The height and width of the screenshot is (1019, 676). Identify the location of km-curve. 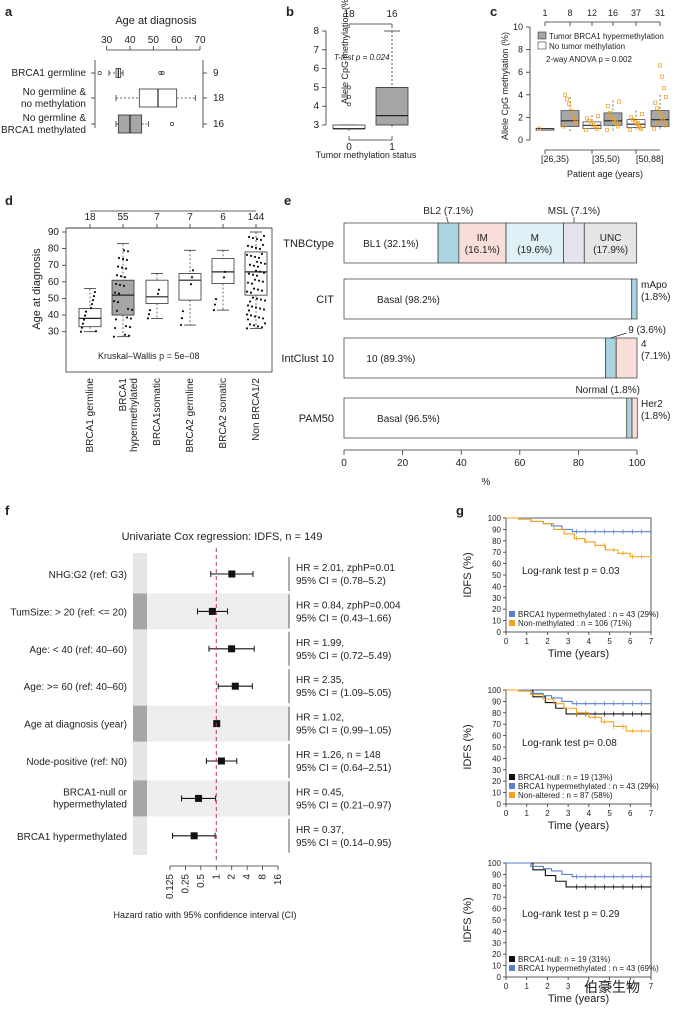
(578, 697).